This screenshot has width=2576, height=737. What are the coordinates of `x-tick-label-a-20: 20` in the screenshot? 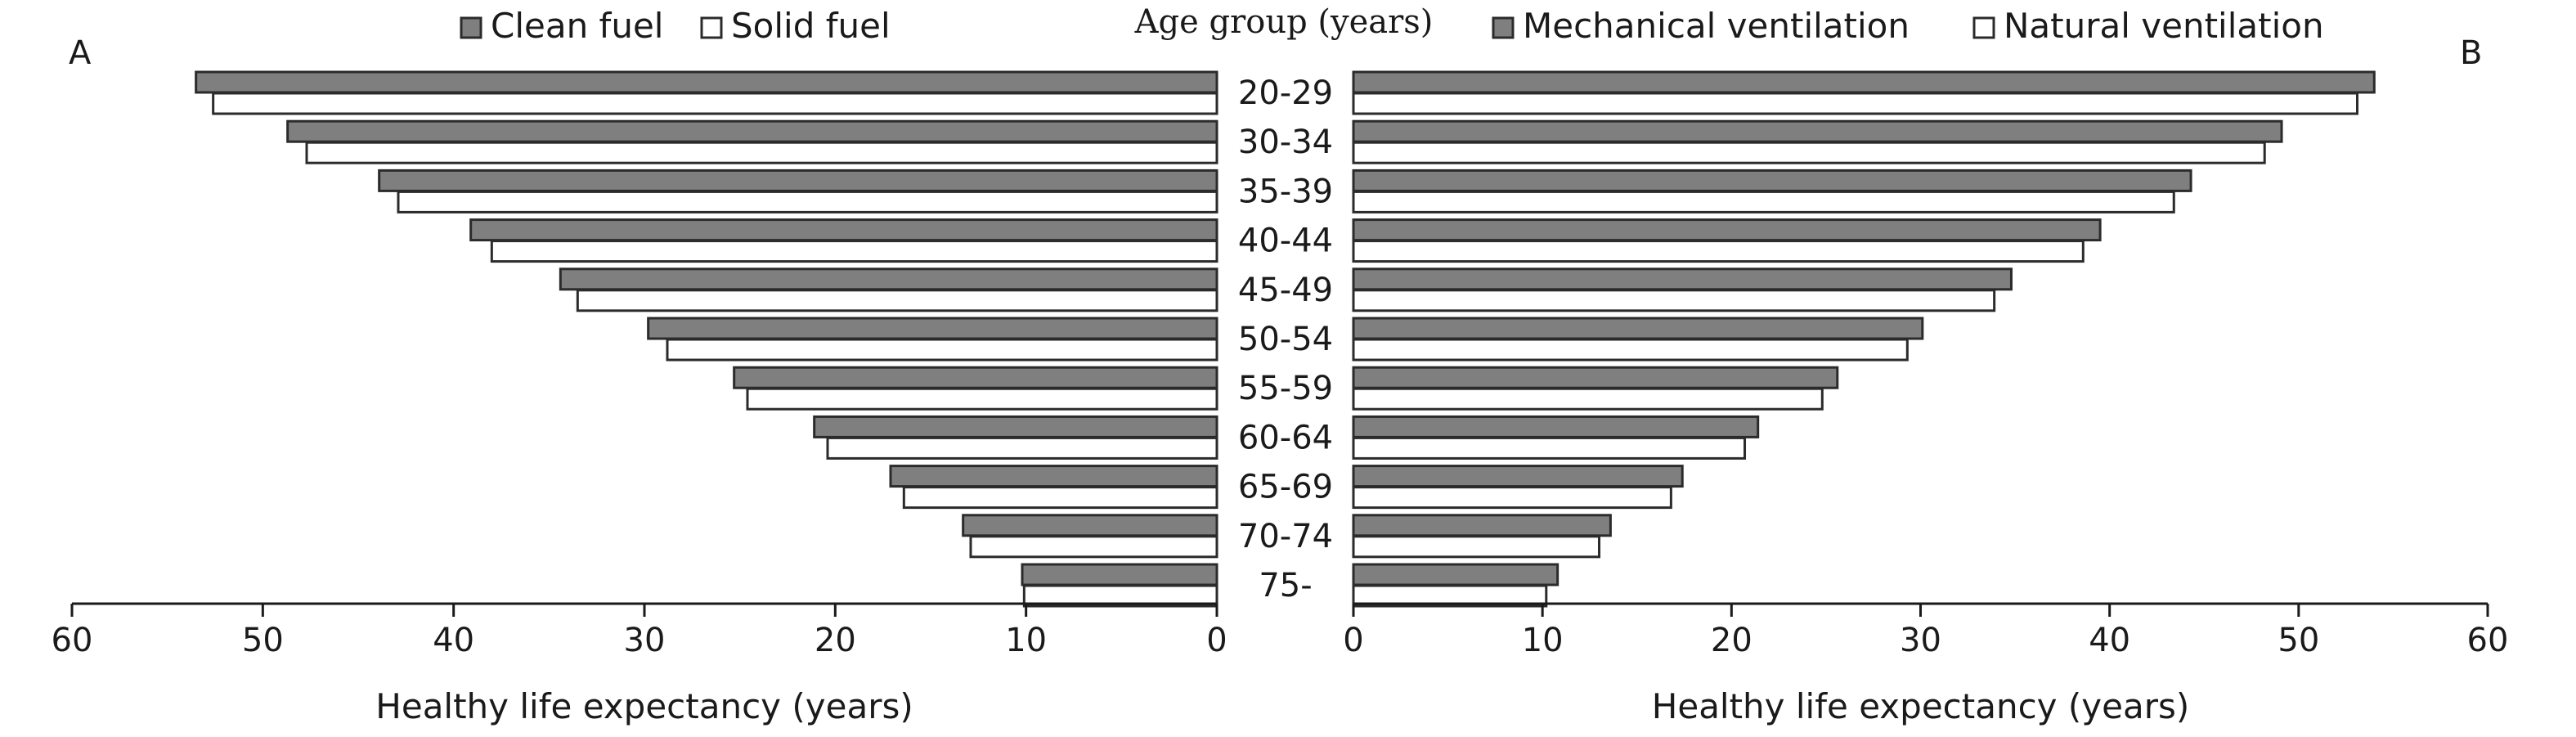 It's located at (835, 641).